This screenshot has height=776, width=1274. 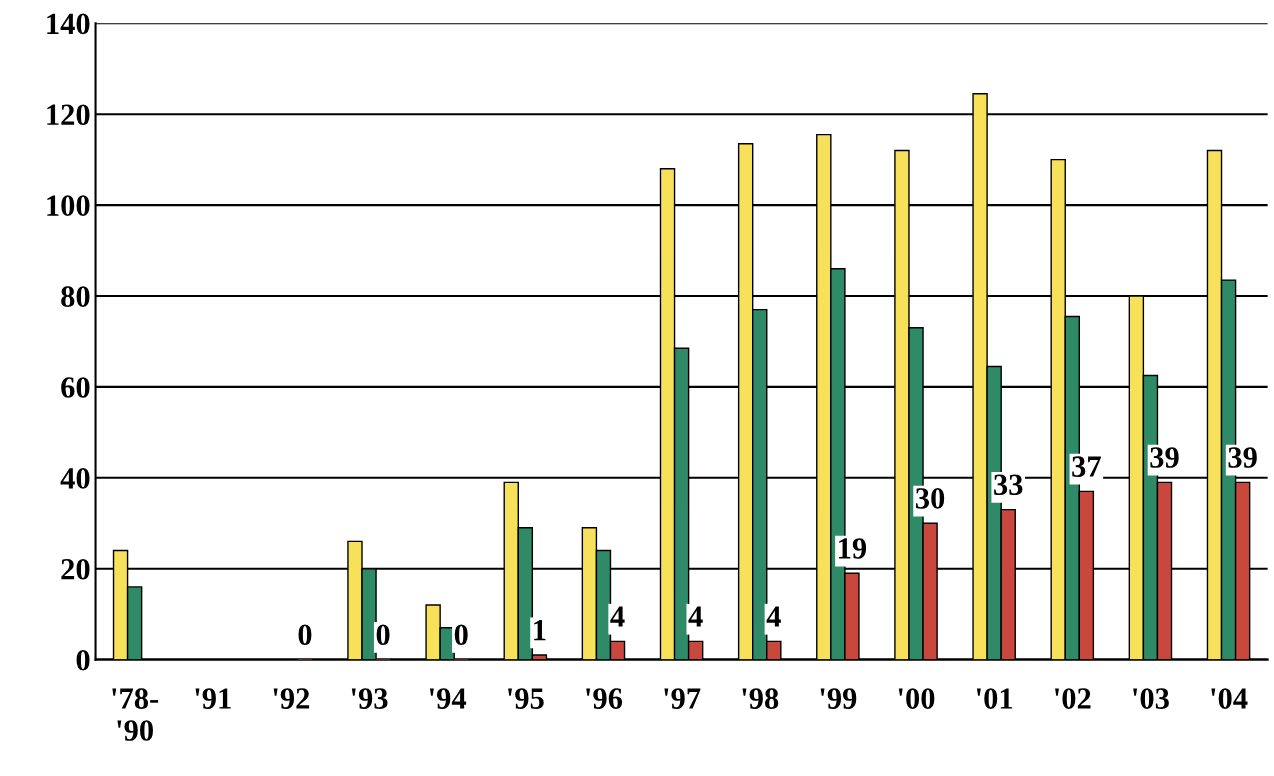 What do you see at coordinates (760, 698) in the screenshot?
I see `x-tick-label: '98` at bounding box center [760, 698].